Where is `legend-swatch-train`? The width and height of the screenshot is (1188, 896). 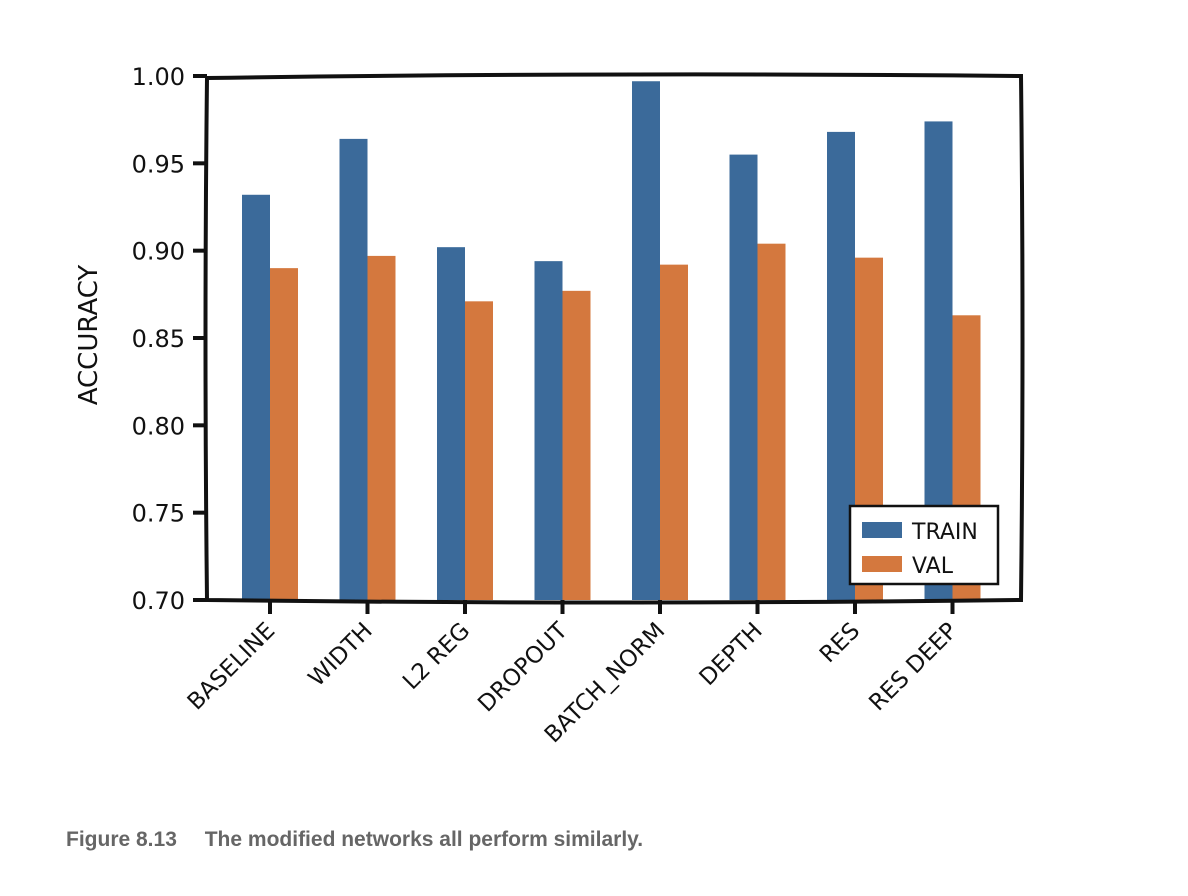 legend-swatch-train is located at coordinates (882, 530).